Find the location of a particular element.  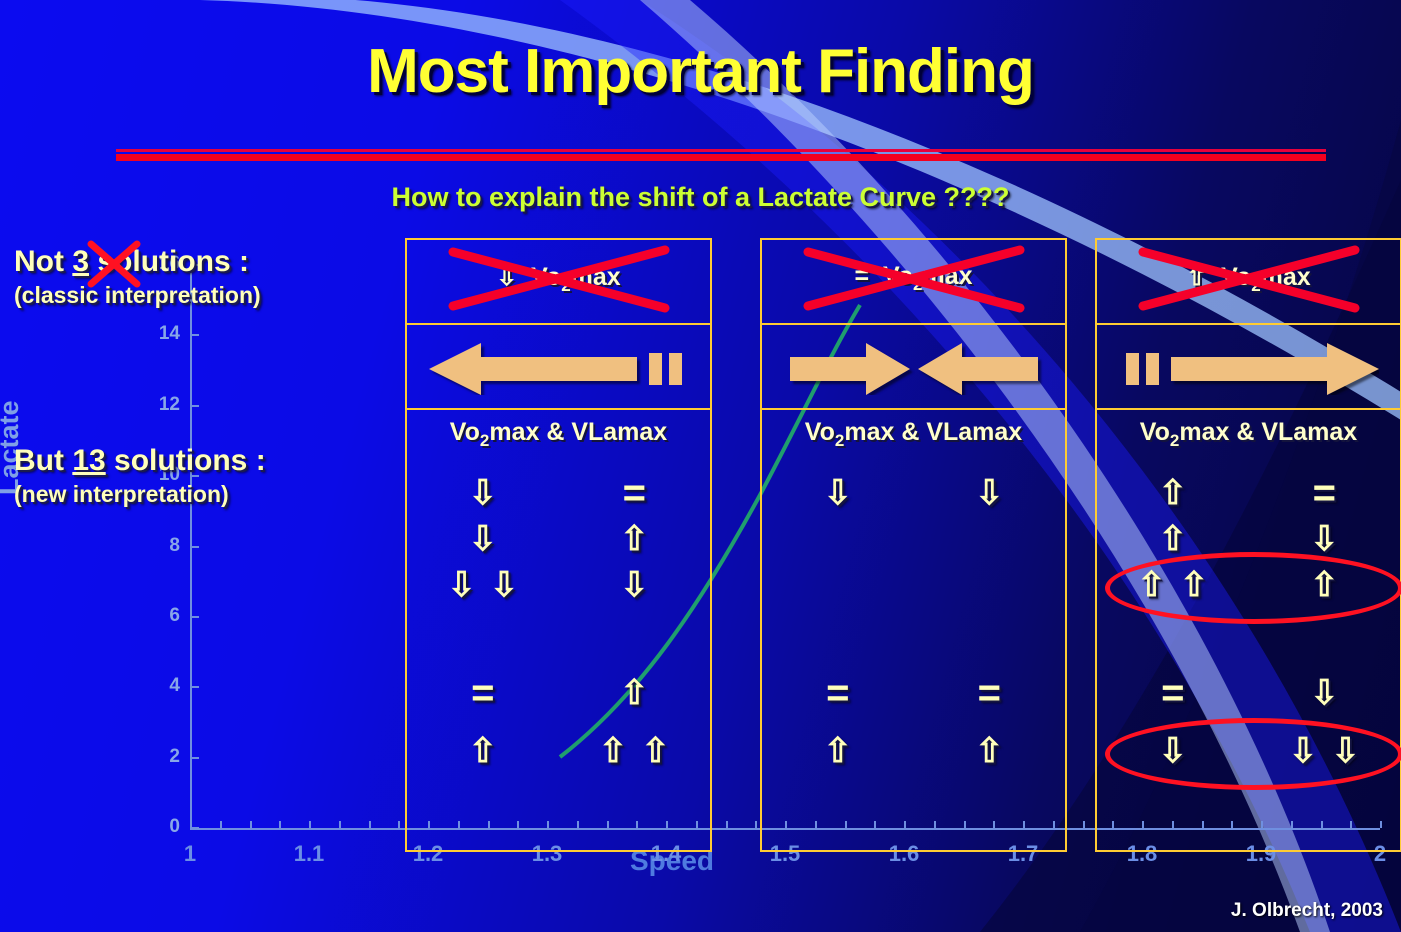

solution-row: = ⇩ is located at coordinates (1248, 693).